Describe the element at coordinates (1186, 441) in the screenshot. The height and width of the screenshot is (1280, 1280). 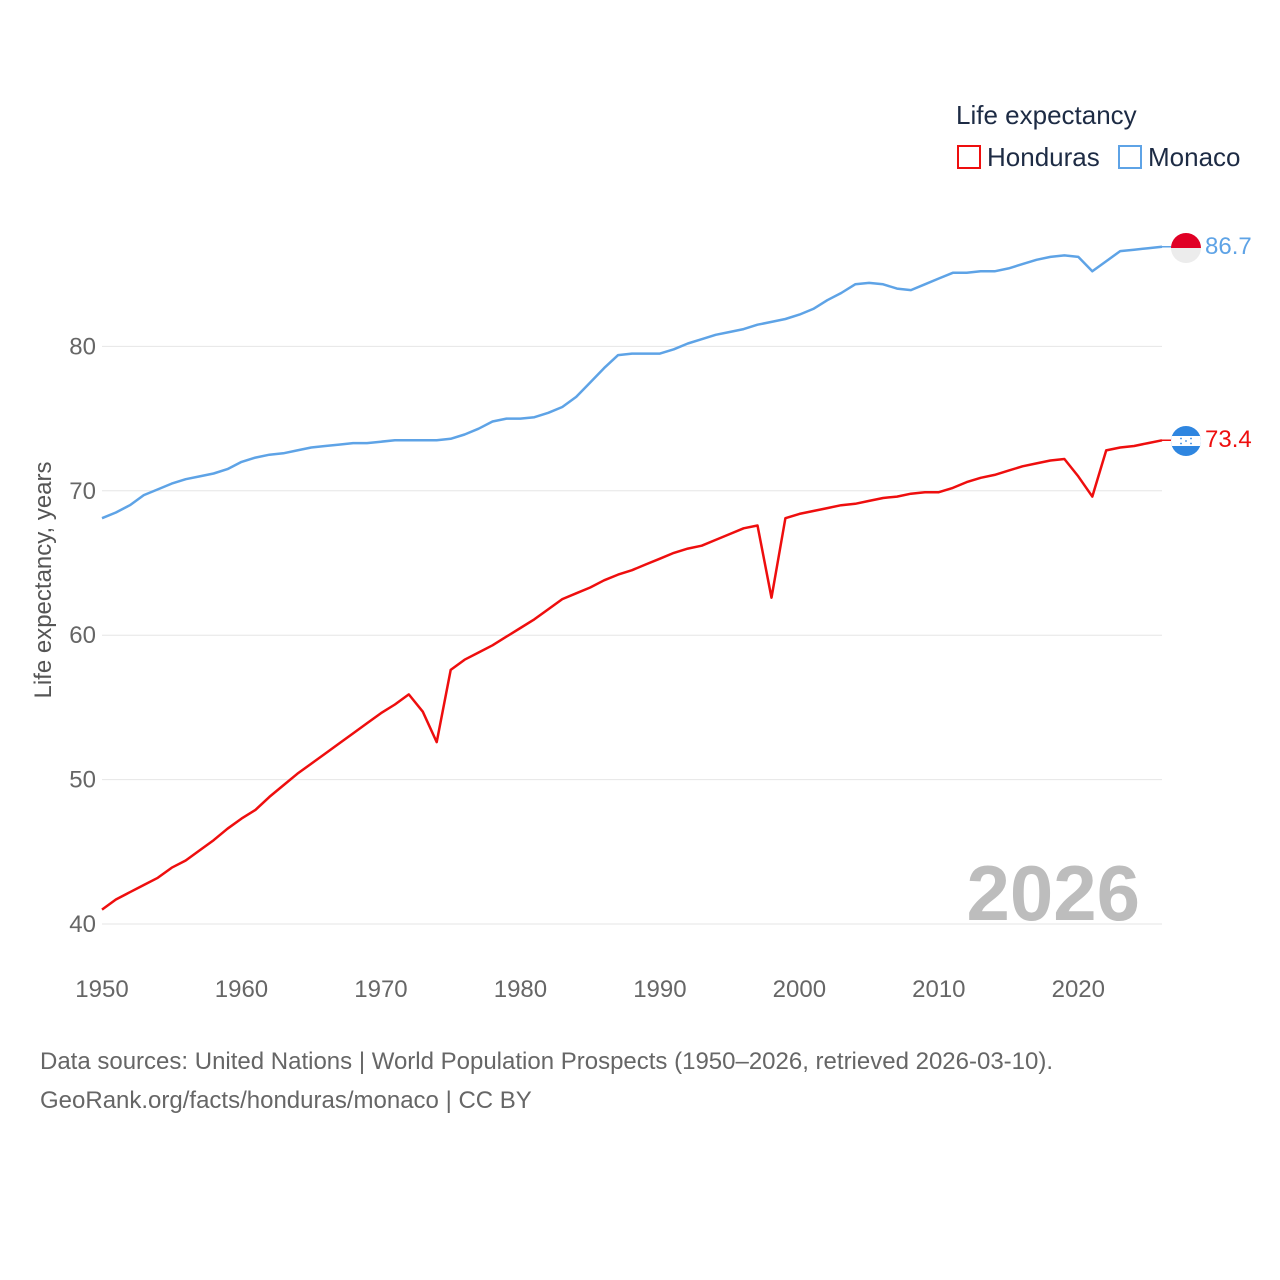
I see `honduras-flag-icon` at that location.